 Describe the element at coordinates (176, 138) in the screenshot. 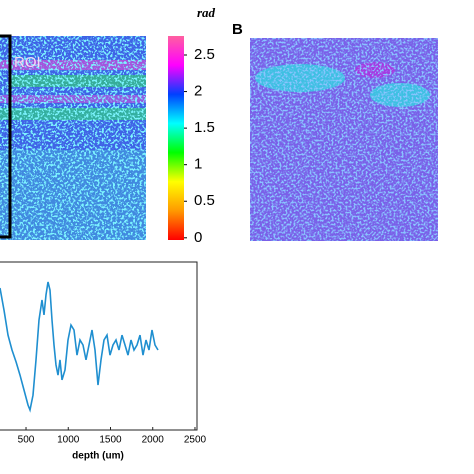

I see `colorbar` at that location.